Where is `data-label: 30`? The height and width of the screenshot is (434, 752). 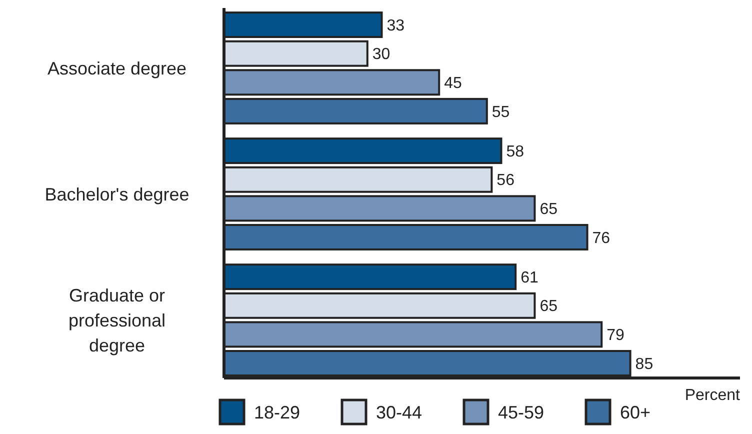 data-label: 30 is located at coordinates (381, 55).